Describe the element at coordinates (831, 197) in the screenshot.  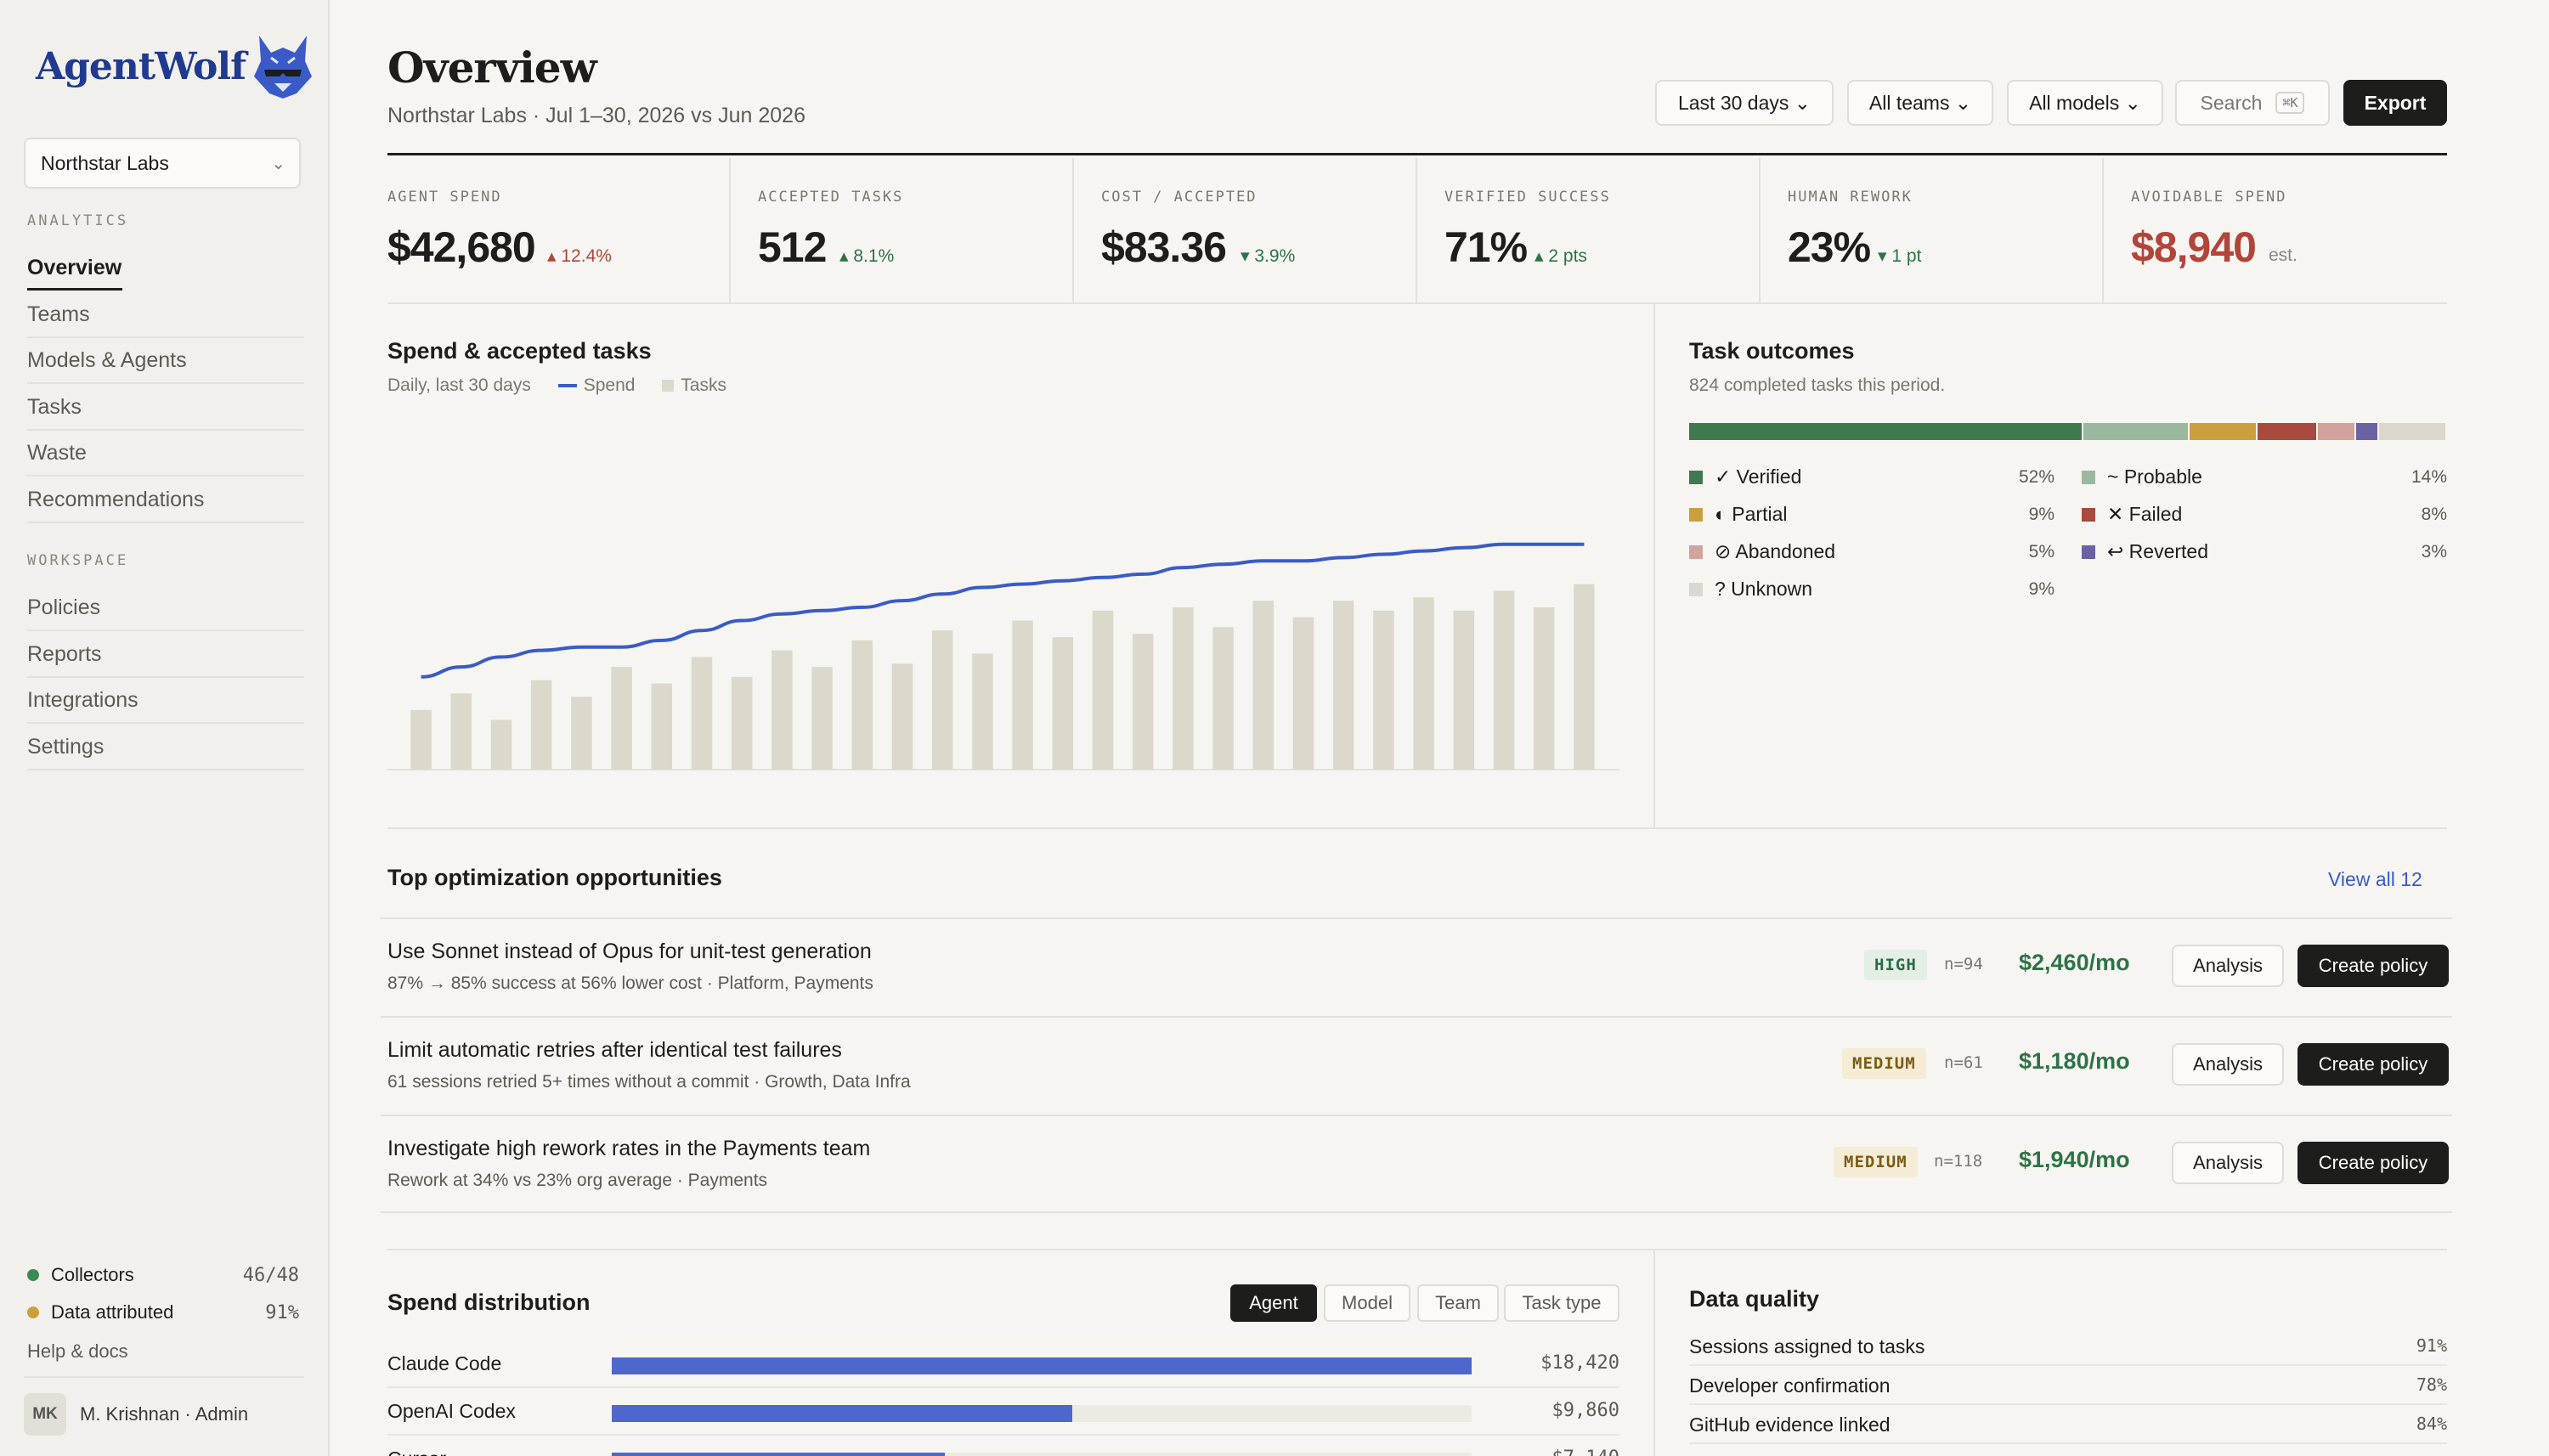
I see `kpi-label: ACCEPTED TASKS` at that location.